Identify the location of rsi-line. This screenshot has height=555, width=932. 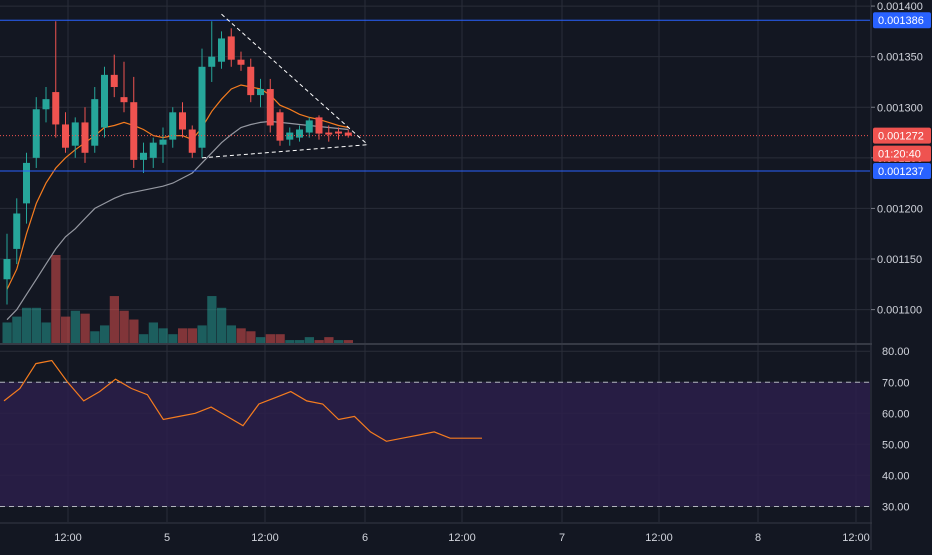
(242, 400).